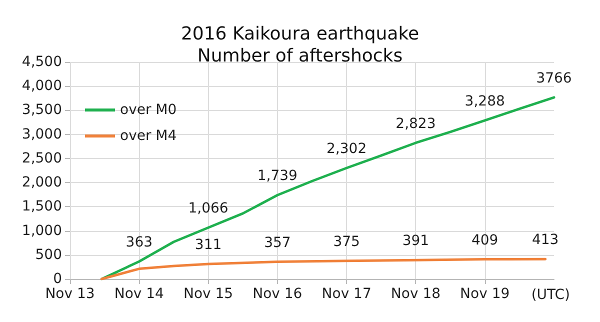  Describe the element at coordinates (277, 242) in the screenshot. I see `data-label: 357` at that location.